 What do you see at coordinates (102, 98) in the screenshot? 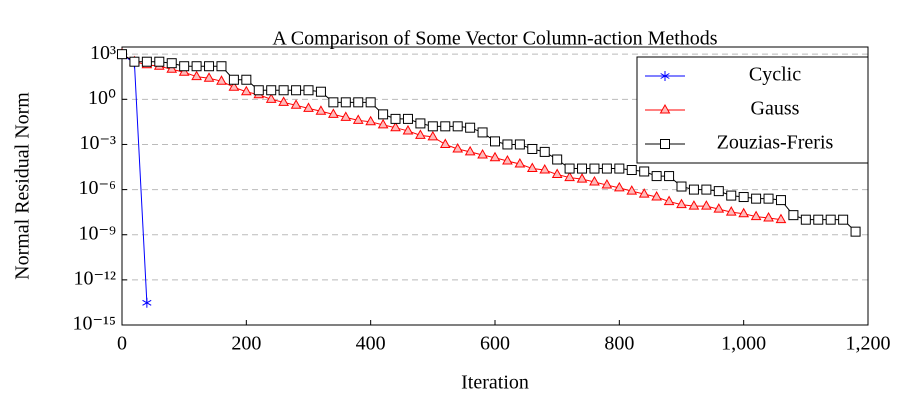
I see `y-tick-label: 10⁰` at bounding box center [102, 98].